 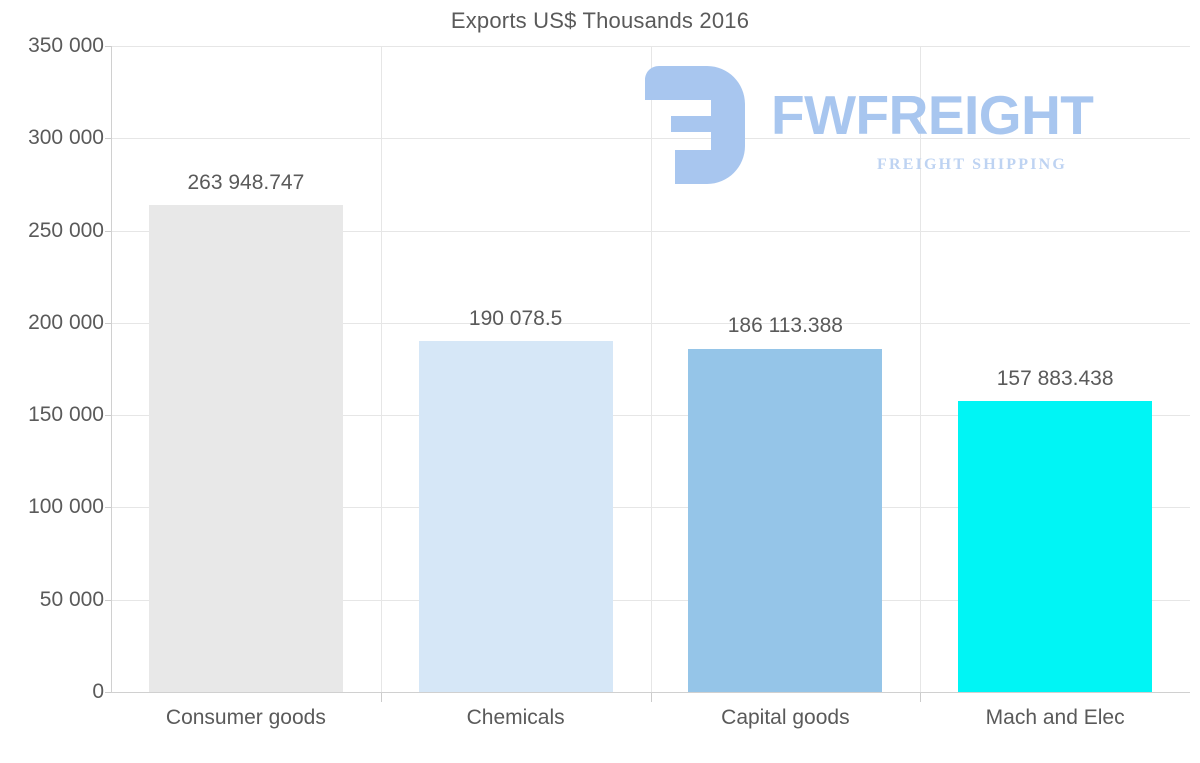 What do you see at coordinates (245, 717) in the screenshot?
I see `x-axis-category-label: Consumer goods` at bounding box center [245, 717].